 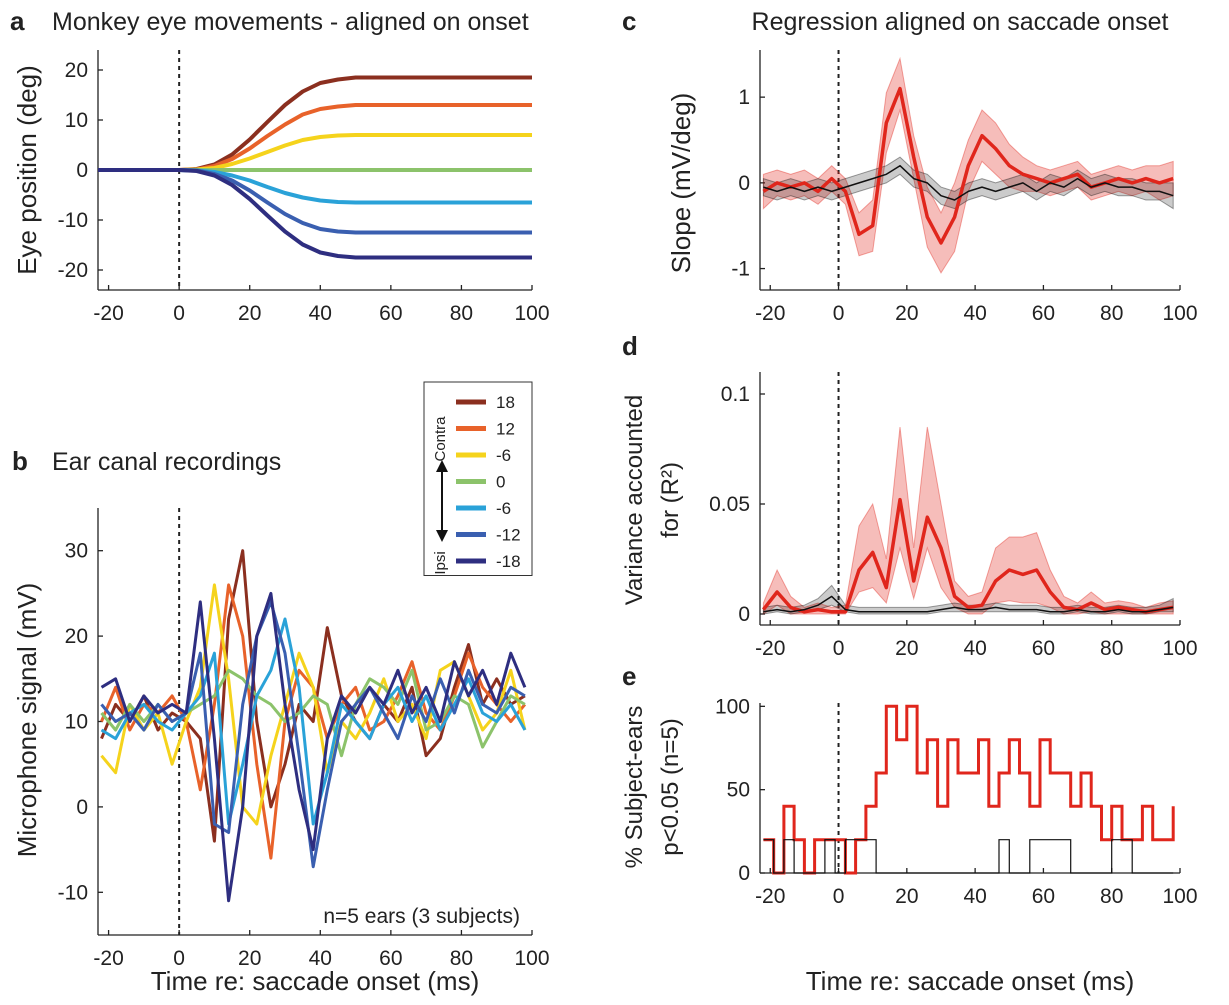 What do you see at coordinates (960, 22) in the screenshot?
I see `panel-title: Regression aligned on saccade onset` at bounding box center [960, 22].